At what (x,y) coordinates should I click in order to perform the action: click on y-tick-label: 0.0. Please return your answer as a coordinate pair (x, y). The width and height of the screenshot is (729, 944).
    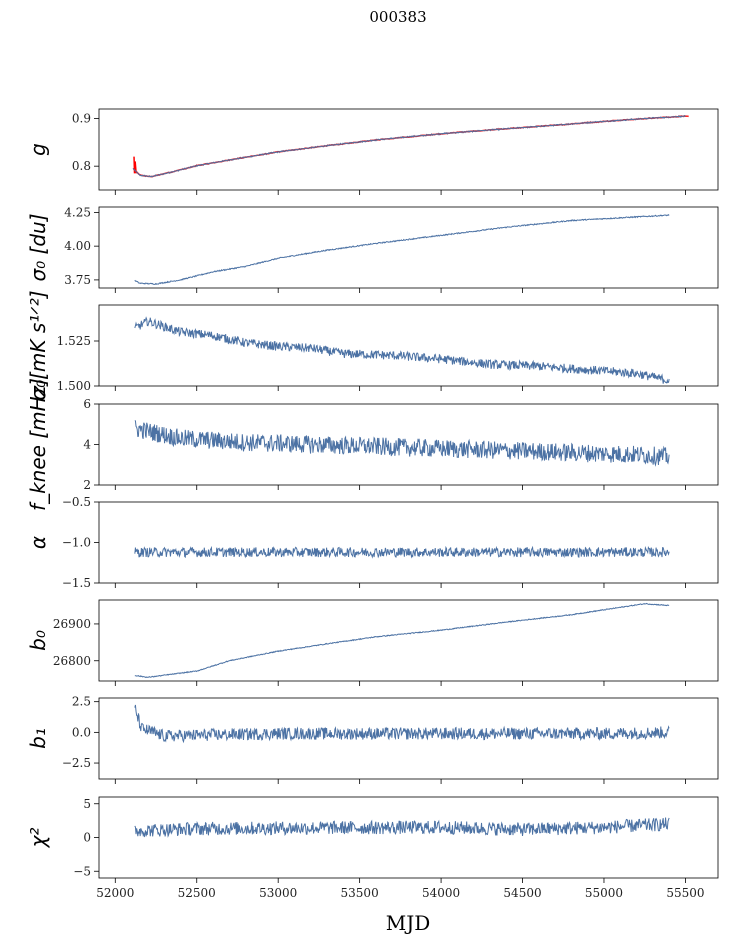
    Looking at the image, I should click on (81, 732).